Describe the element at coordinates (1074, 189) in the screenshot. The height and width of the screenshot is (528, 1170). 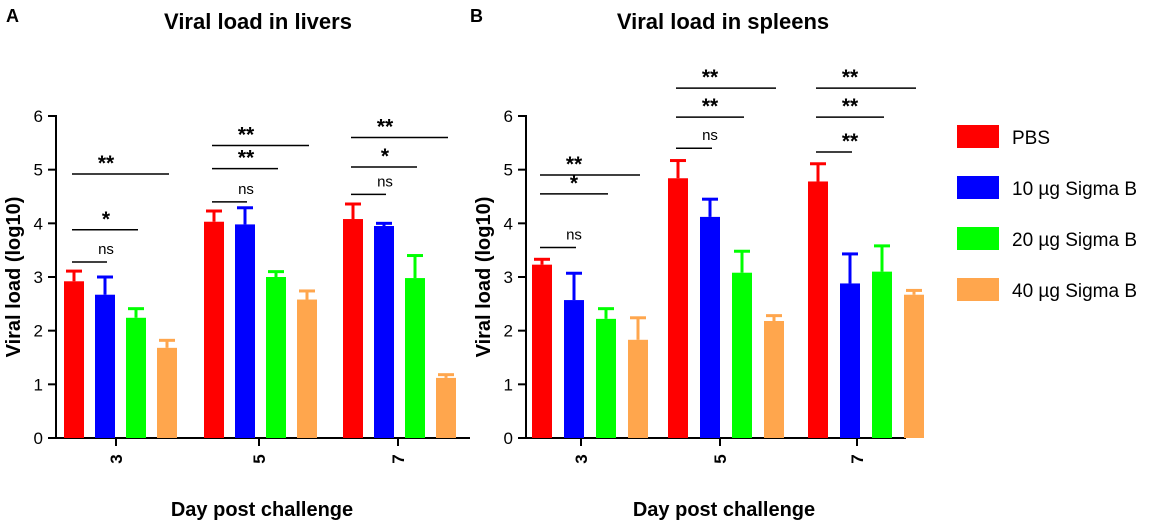
I see `legend-label: 10 µg Sigma B` at that location.